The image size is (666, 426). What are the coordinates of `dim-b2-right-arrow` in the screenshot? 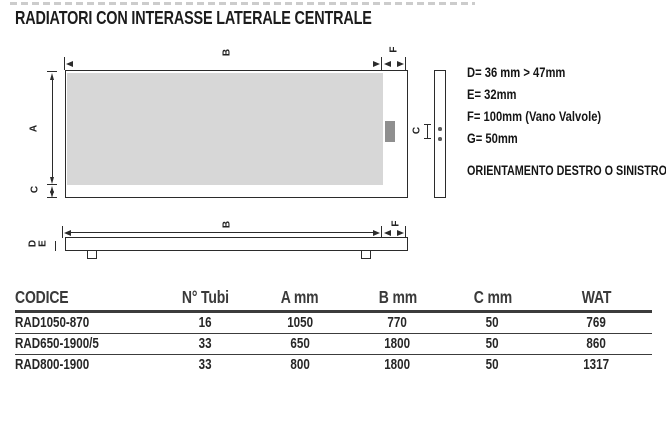 It's located at (376, 232).